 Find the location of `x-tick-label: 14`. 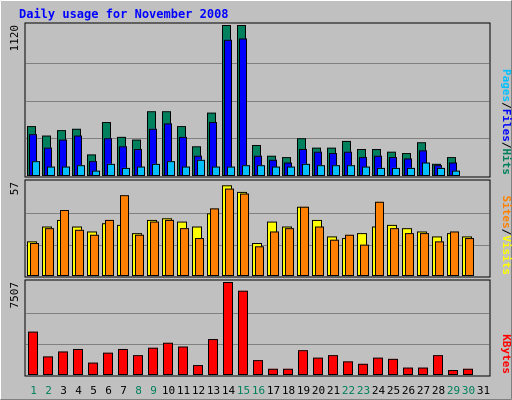

x-tick-label: 14 is located at coordinates (229, 390).